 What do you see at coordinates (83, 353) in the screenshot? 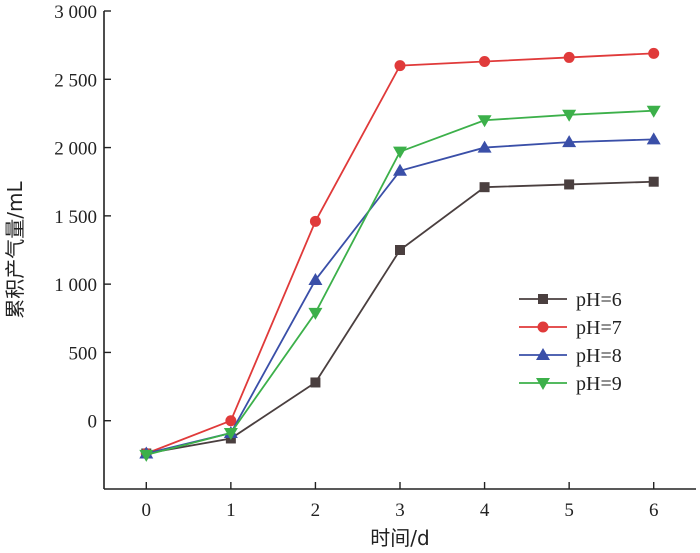
I see `y-tick-label: 500` at bounding box center [83, 353].